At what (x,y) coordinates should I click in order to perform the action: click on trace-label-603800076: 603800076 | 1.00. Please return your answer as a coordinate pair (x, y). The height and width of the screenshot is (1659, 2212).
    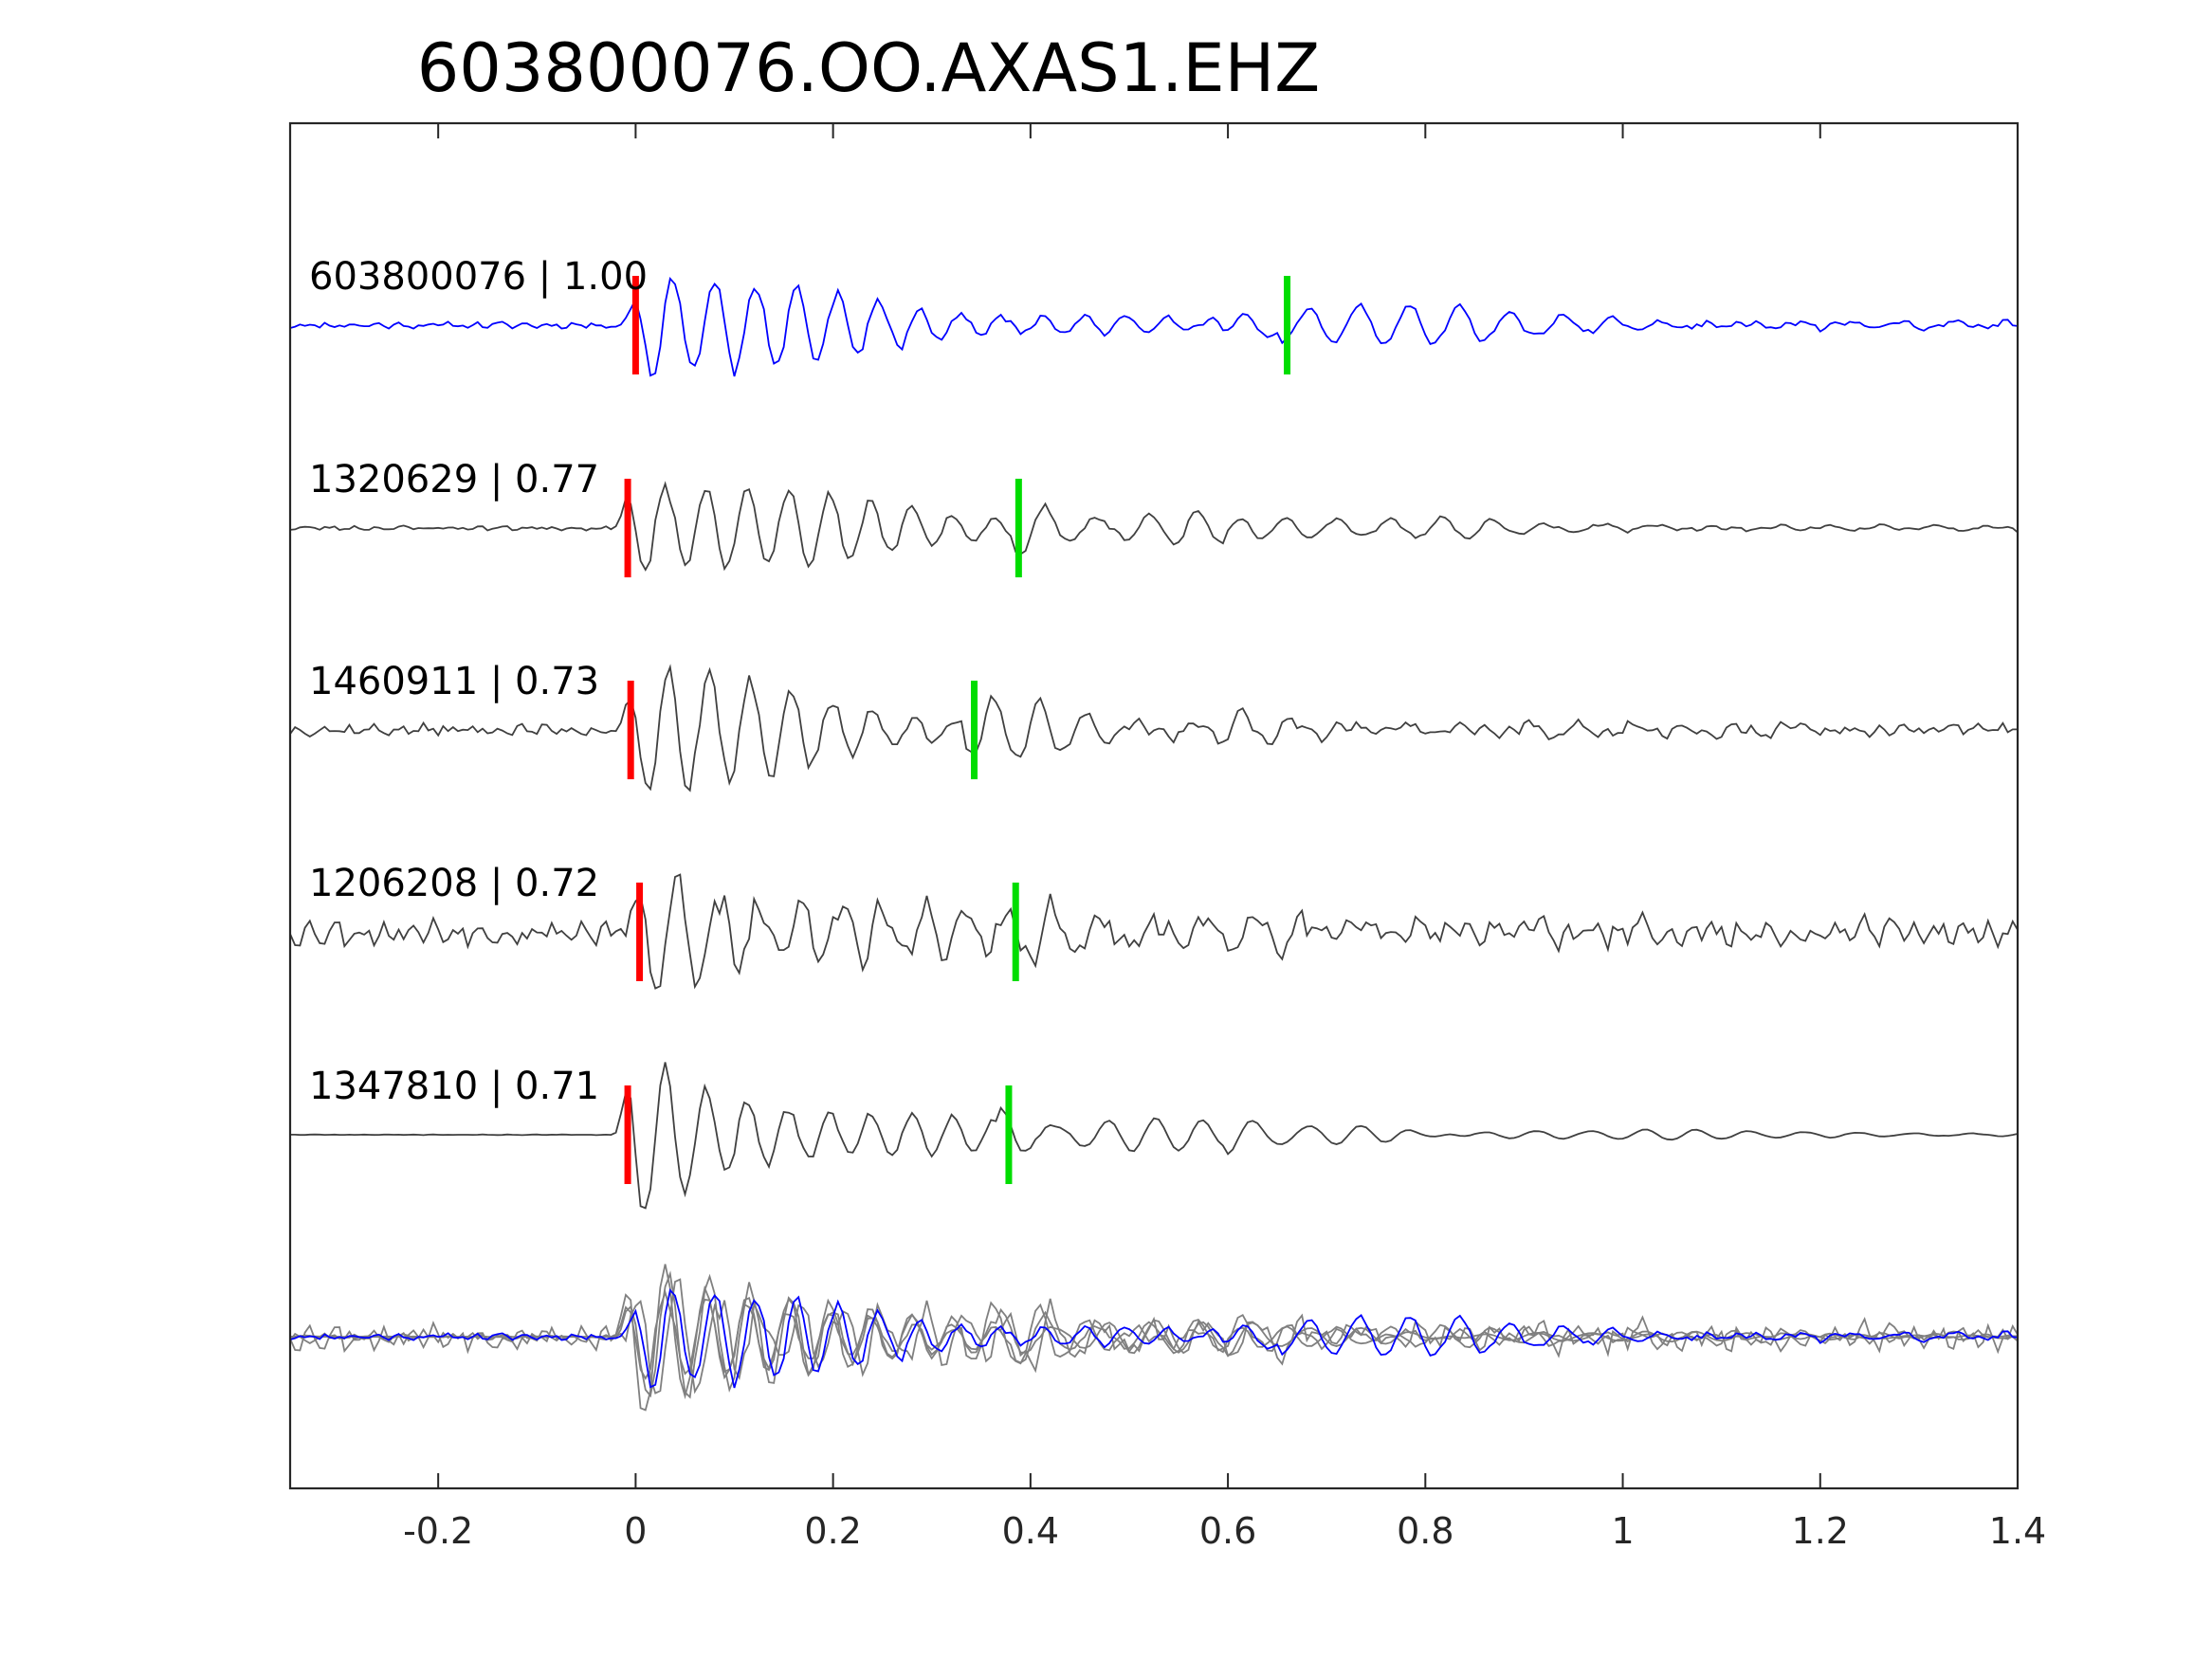
    Looking at the image, I should click on (478, 277).